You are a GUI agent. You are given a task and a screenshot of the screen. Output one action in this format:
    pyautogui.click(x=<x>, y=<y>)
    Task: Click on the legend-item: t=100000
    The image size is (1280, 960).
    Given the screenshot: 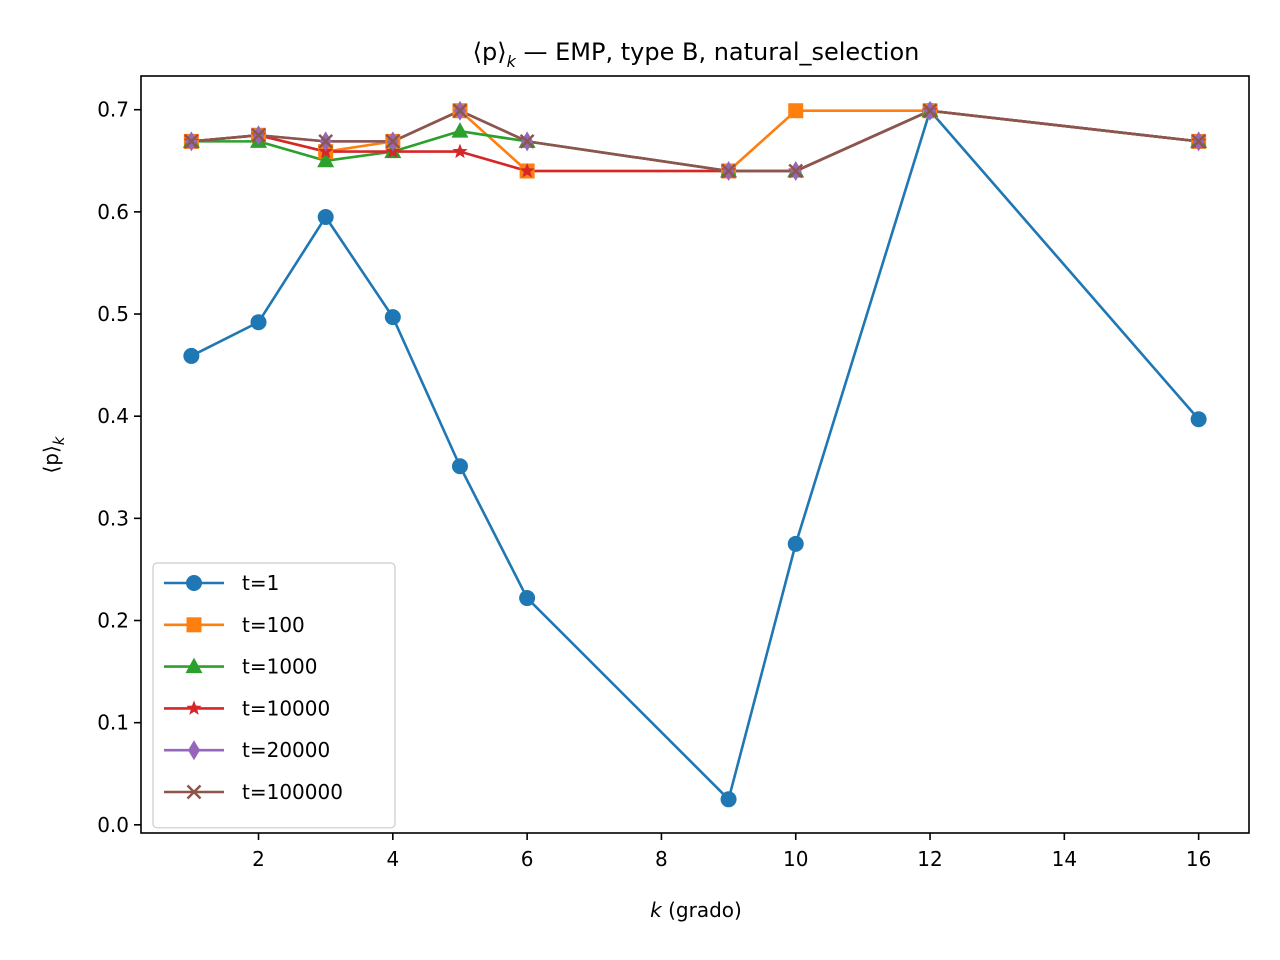 What is the action you would take?
    pyautogui.click(x=253, y=792)
    